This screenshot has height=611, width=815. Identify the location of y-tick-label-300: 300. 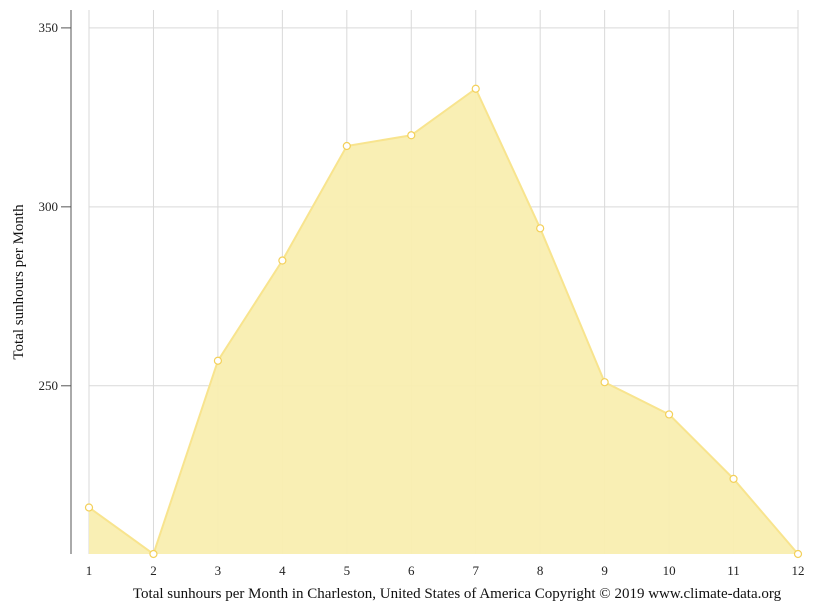
(49, 206).